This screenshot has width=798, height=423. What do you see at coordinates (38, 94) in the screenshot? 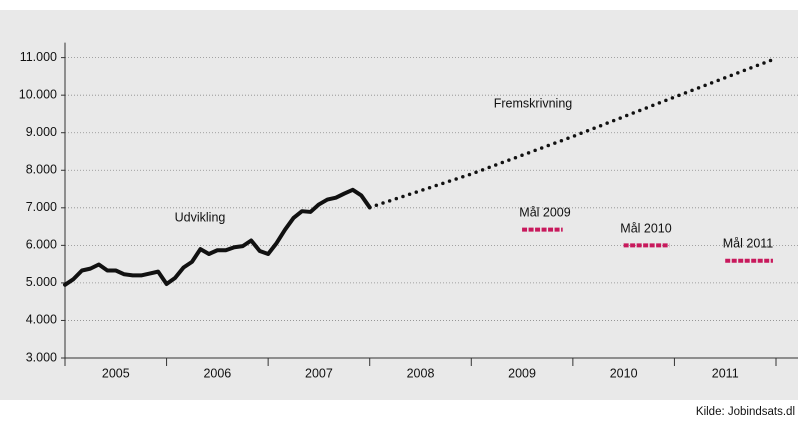
I see `y-tick-label: 10.000` at bounding box center [38, 94].